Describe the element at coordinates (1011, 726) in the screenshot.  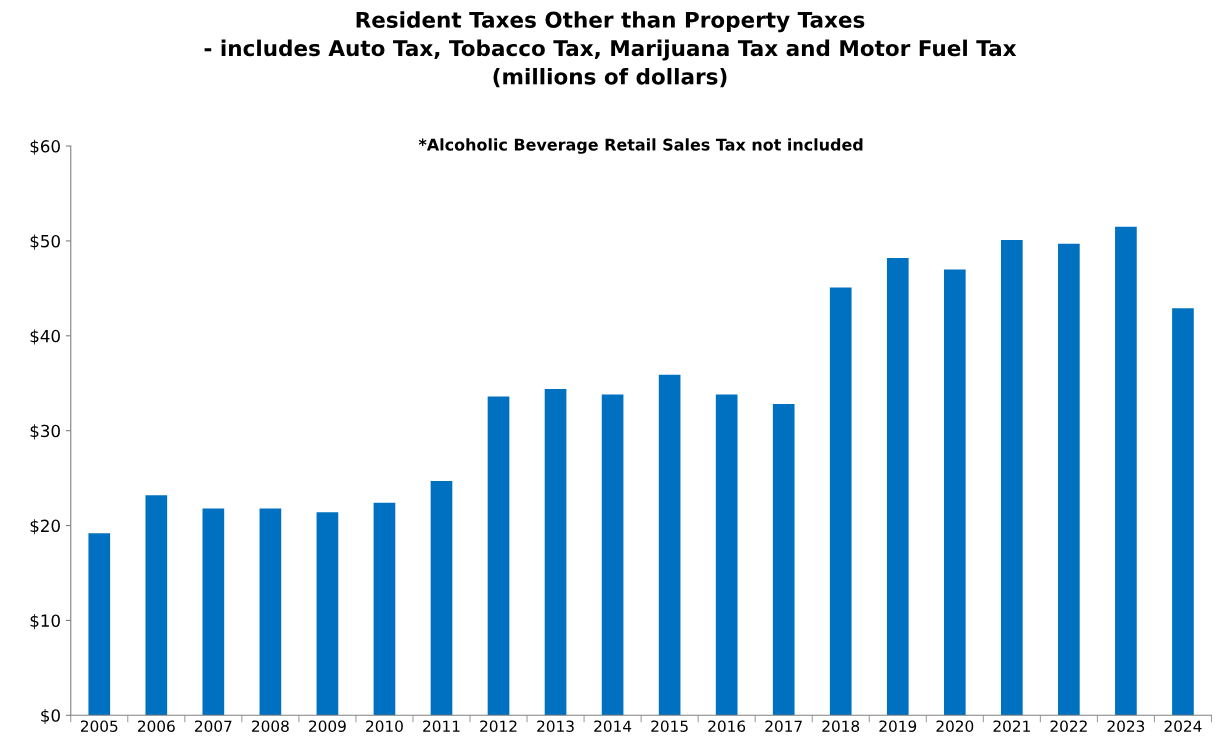
I see `x-tick-label: 2021` at that location.